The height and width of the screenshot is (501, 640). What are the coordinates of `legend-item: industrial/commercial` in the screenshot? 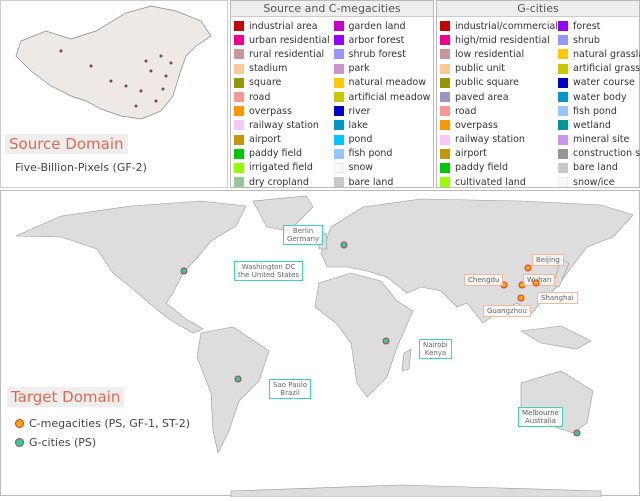 It's located at (499, 26).